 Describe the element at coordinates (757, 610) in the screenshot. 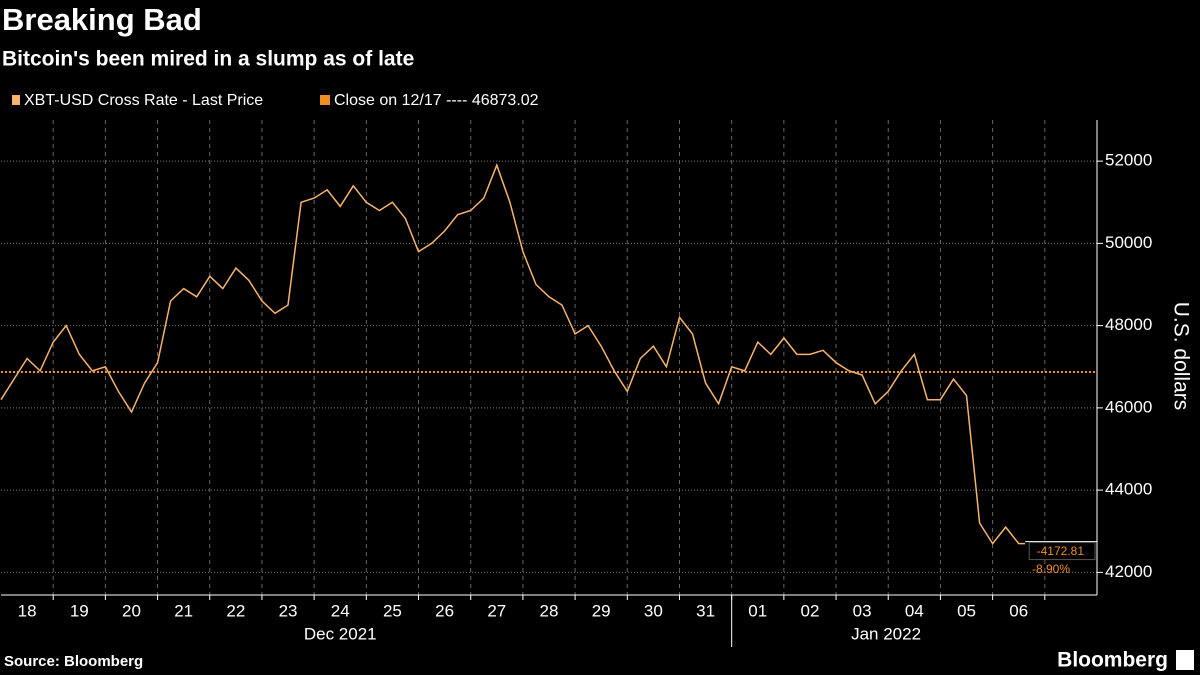

I see `x-tick-label: 01` at that location.